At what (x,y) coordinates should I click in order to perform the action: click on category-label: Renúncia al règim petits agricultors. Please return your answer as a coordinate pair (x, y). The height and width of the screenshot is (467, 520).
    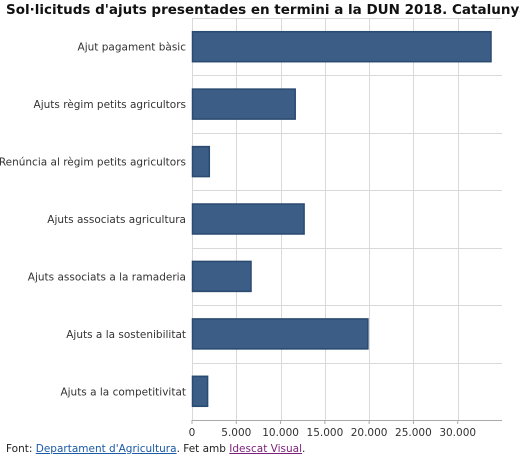
    Looking at the image, I should click on (93, 163).